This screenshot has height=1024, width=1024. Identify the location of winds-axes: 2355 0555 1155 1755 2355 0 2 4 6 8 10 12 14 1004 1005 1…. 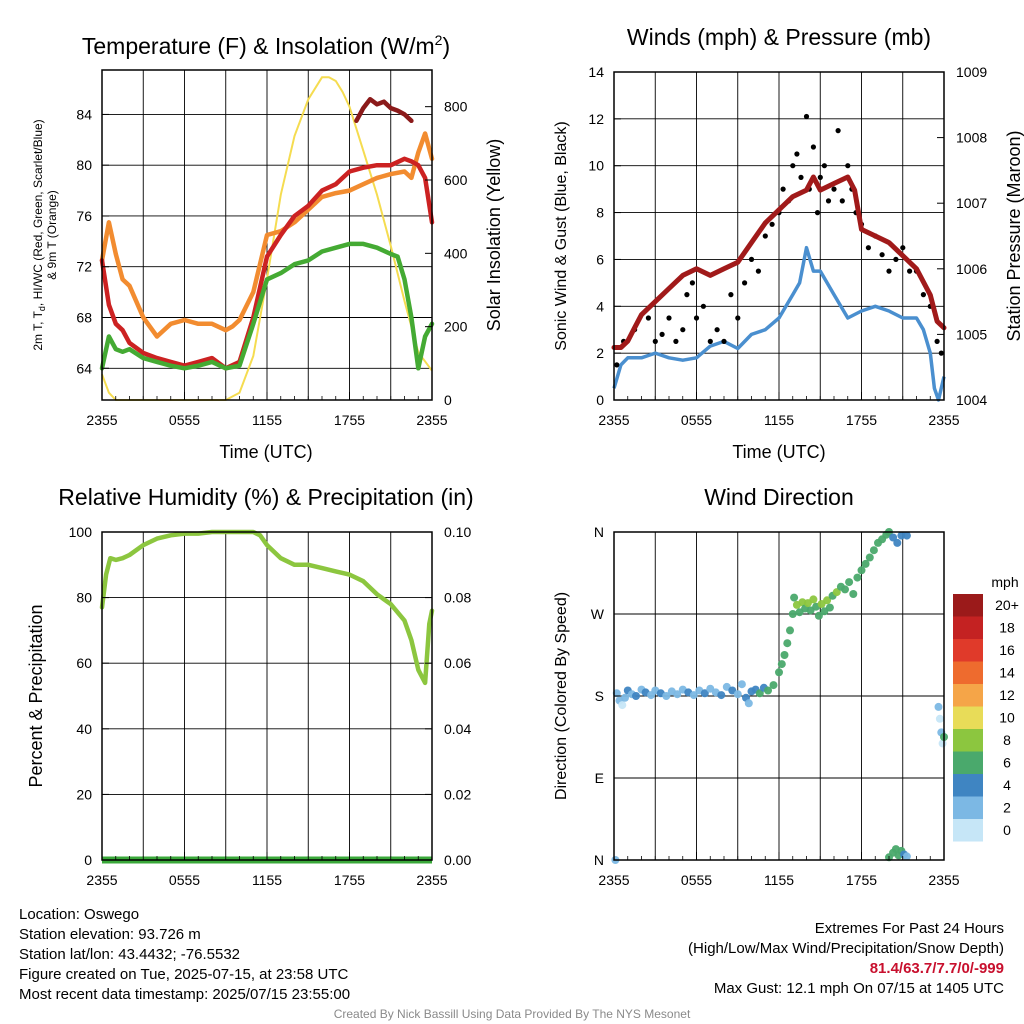
(787, 246).